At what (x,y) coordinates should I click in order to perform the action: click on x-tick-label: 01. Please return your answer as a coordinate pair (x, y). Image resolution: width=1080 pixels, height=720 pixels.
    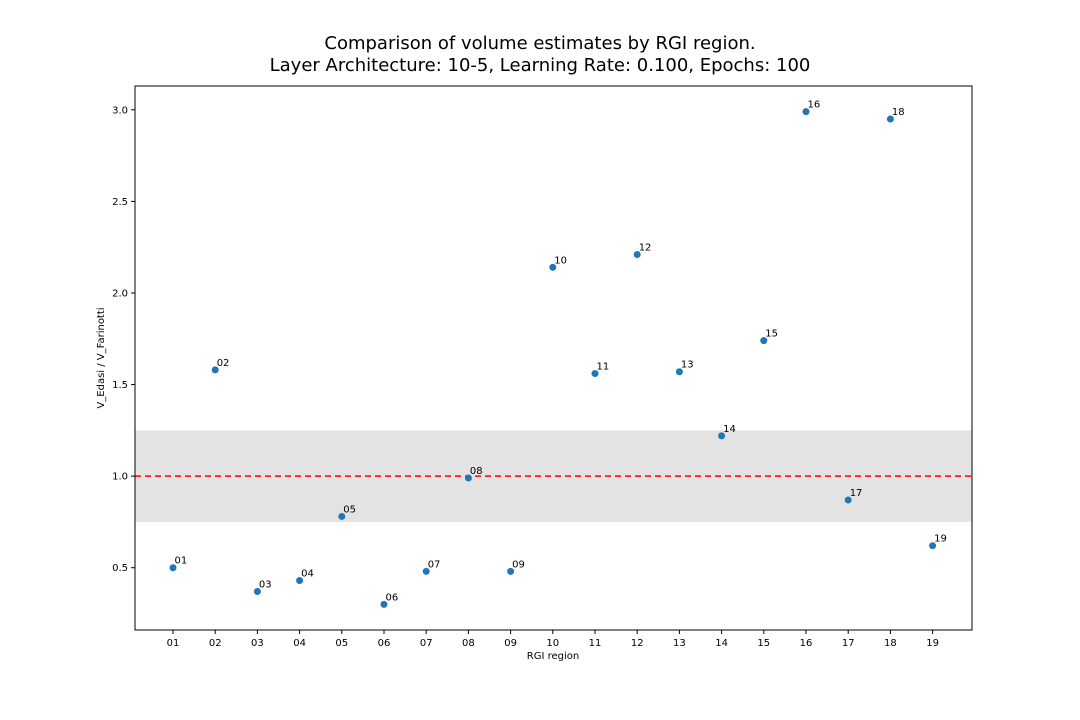
    Looking at the image, I should click on (173, 643).